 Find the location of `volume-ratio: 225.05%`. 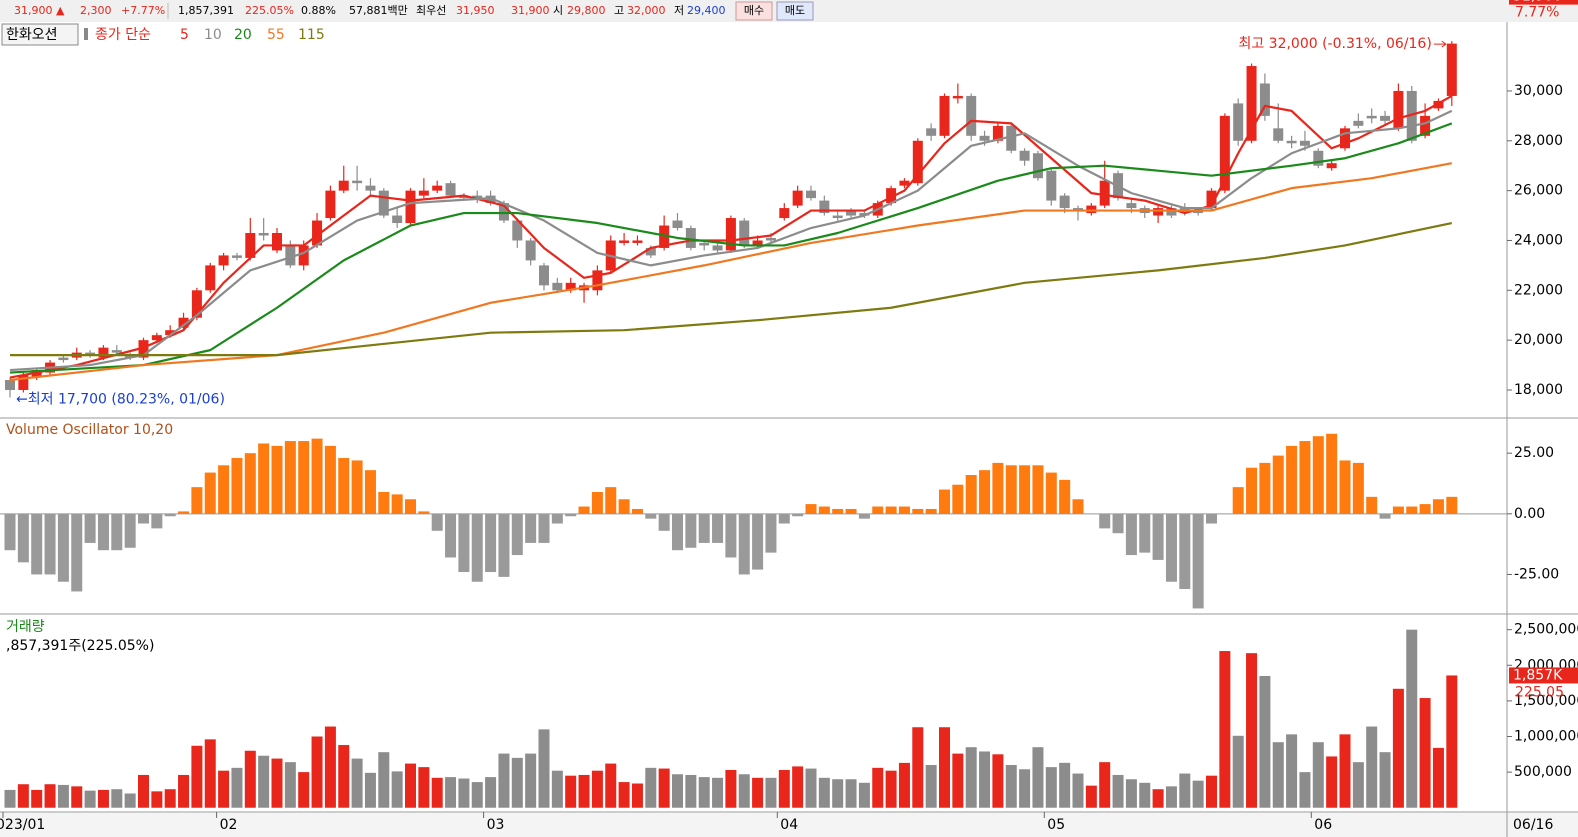

volume-ratio: 225.05% is located at coordinates (269, 10).